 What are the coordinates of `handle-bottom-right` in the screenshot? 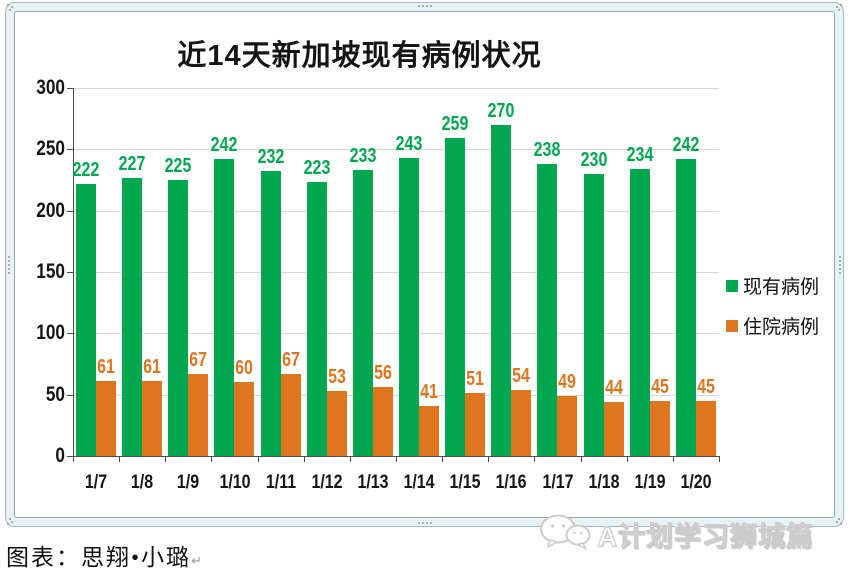 It's located at (838, 521).